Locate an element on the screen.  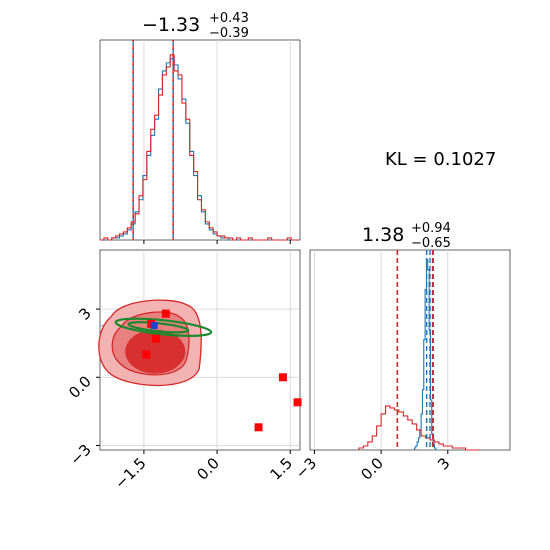
x-tick-label: −3 is located at coordinates (306, 468).